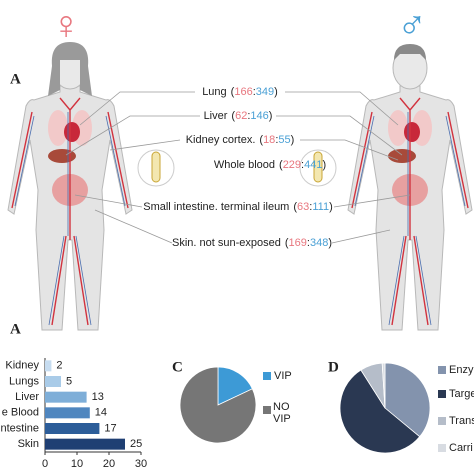 This screenshot has width=474, height=474. What do you see at coordinates (461, 421) in the screenshot?
I see `legend-label: Trans` at bounding box center [461, 421].